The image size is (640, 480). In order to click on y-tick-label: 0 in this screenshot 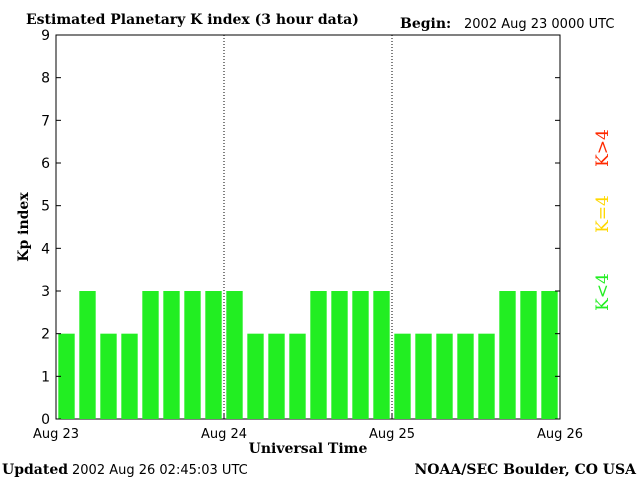, I will do `click(45, 420)`.